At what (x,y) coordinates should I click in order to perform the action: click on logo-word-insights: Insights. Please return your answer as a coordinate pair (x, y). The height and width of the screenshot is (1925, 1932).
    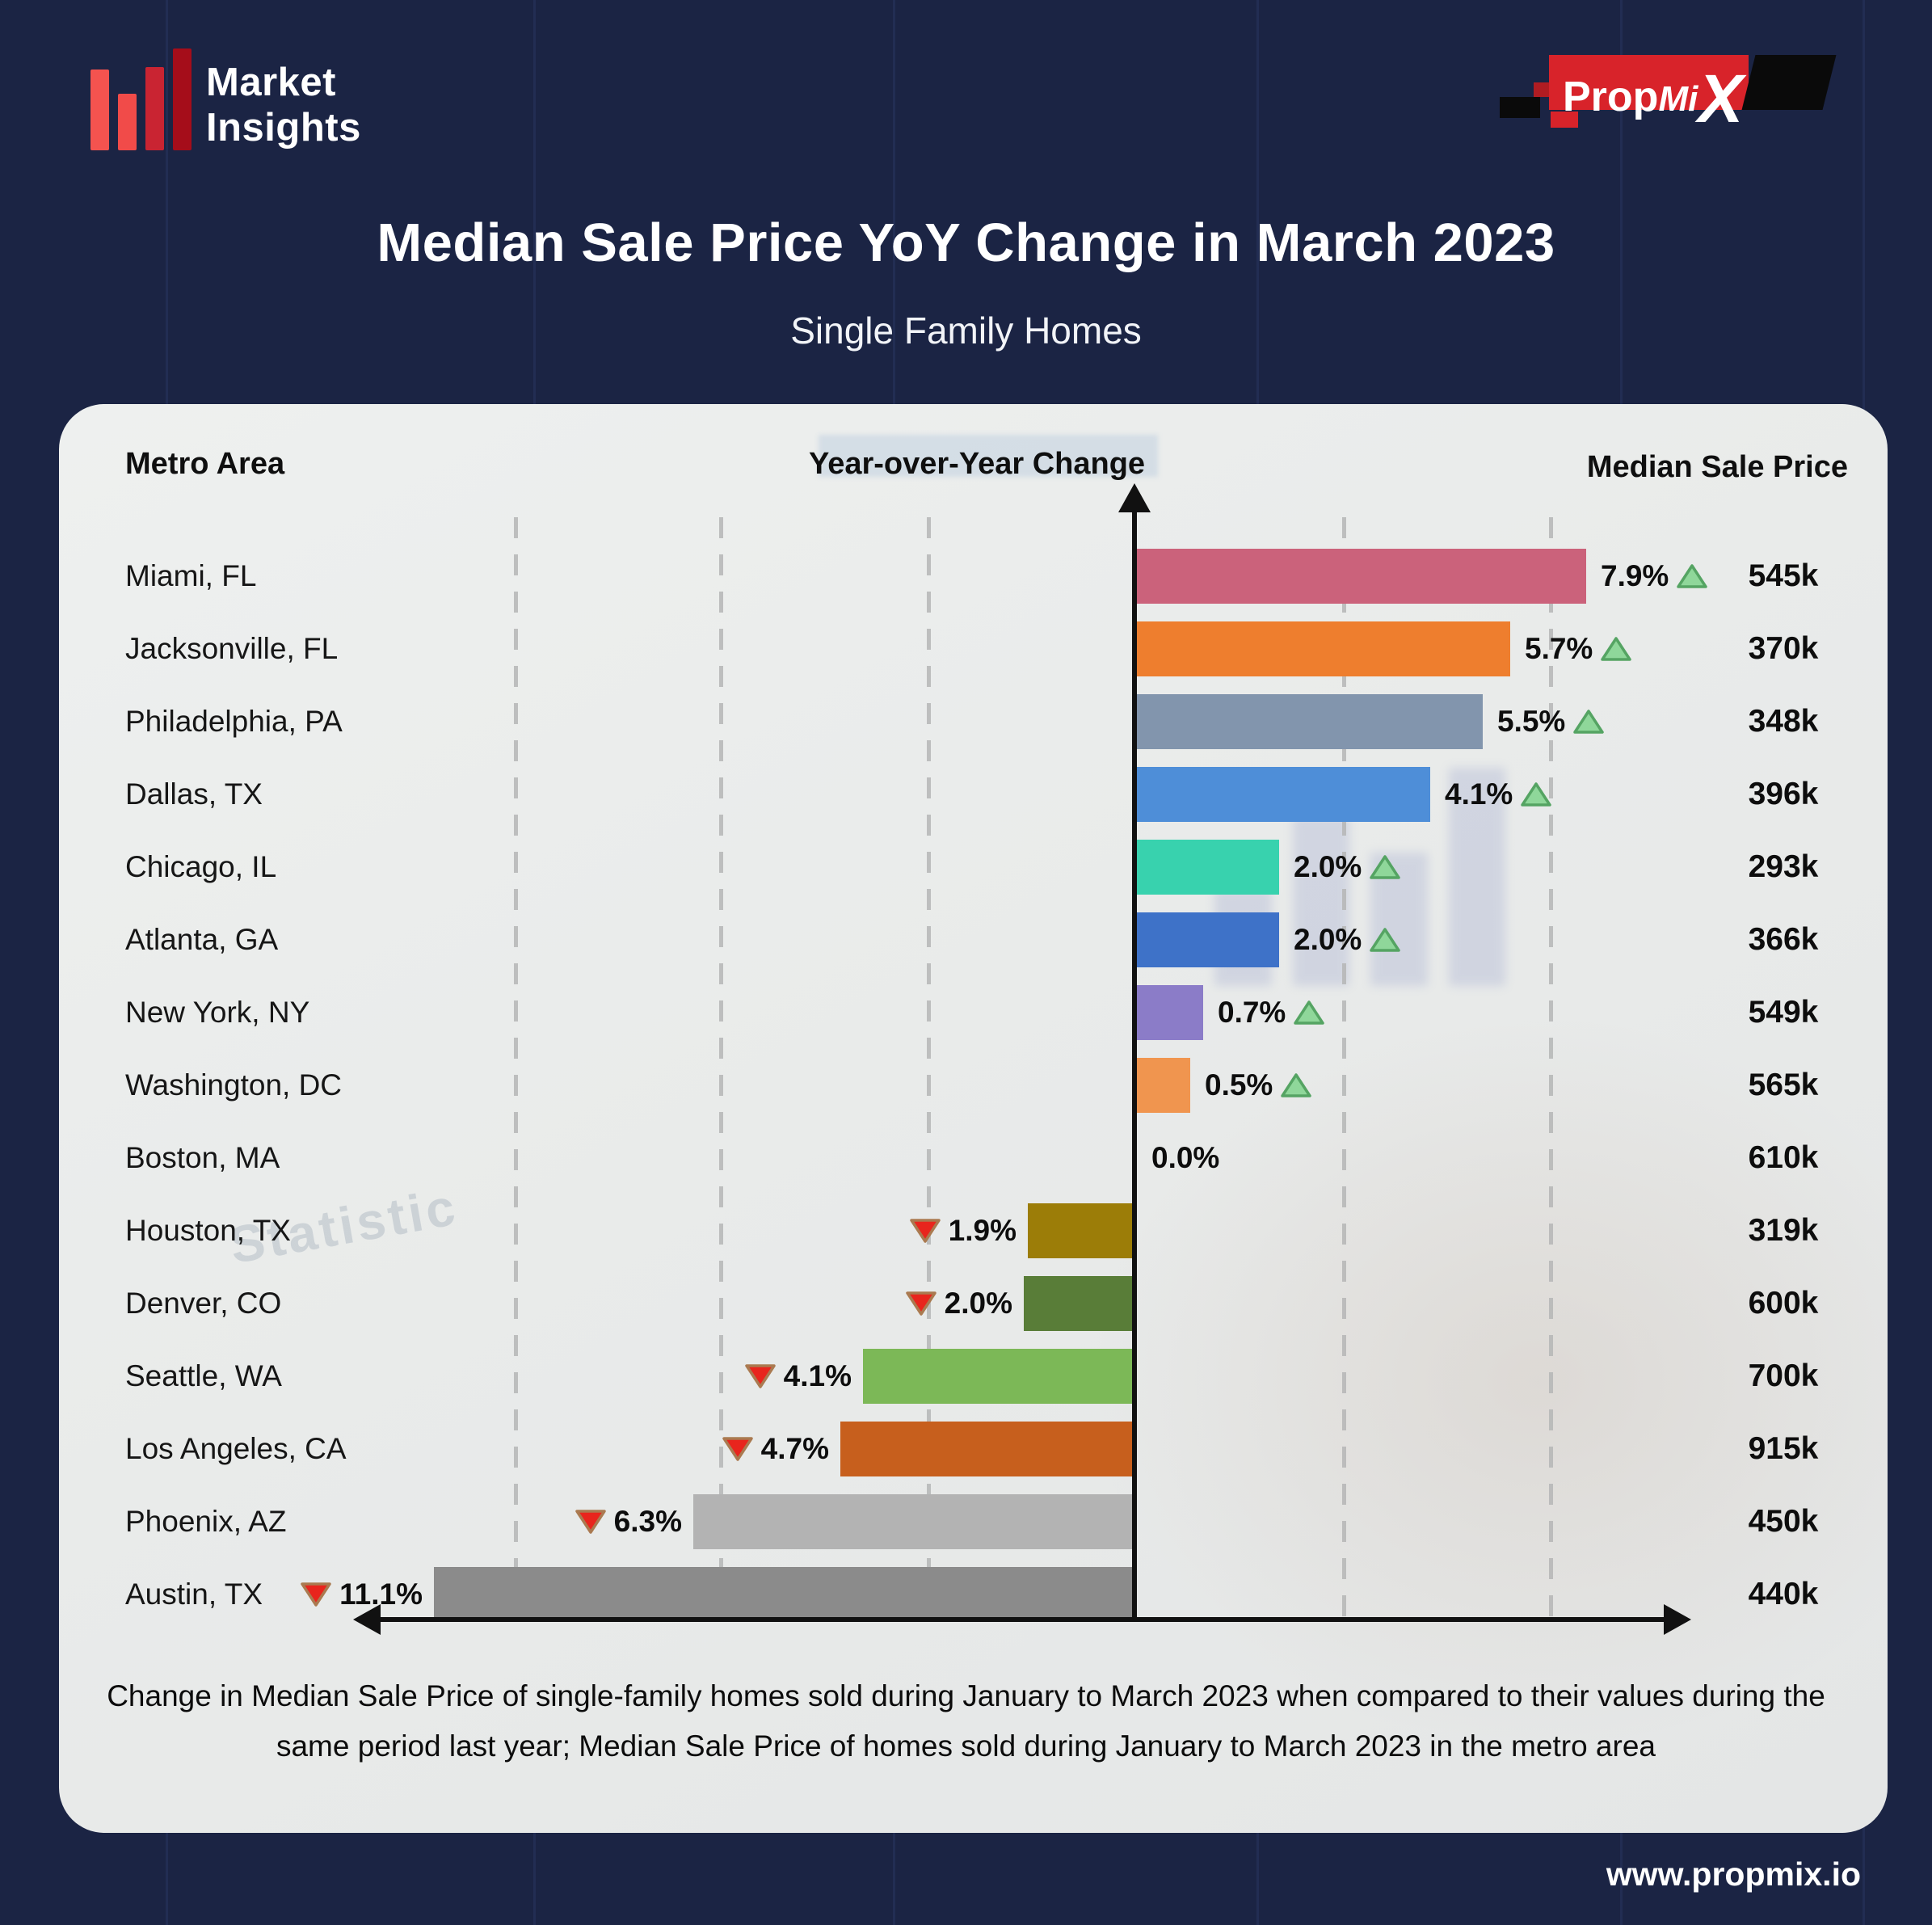
    Looking at the image, I should click on (283, 128).